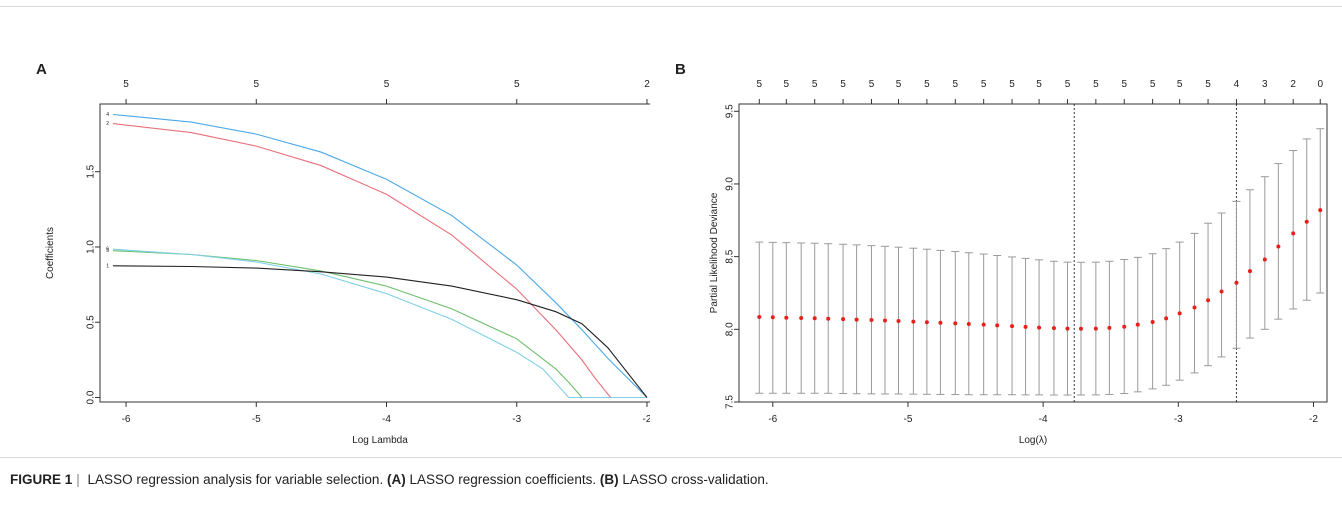 The height and width of the screenshot is (511, 1342). I want to click on series-label-5: 5, so click(107, 251).